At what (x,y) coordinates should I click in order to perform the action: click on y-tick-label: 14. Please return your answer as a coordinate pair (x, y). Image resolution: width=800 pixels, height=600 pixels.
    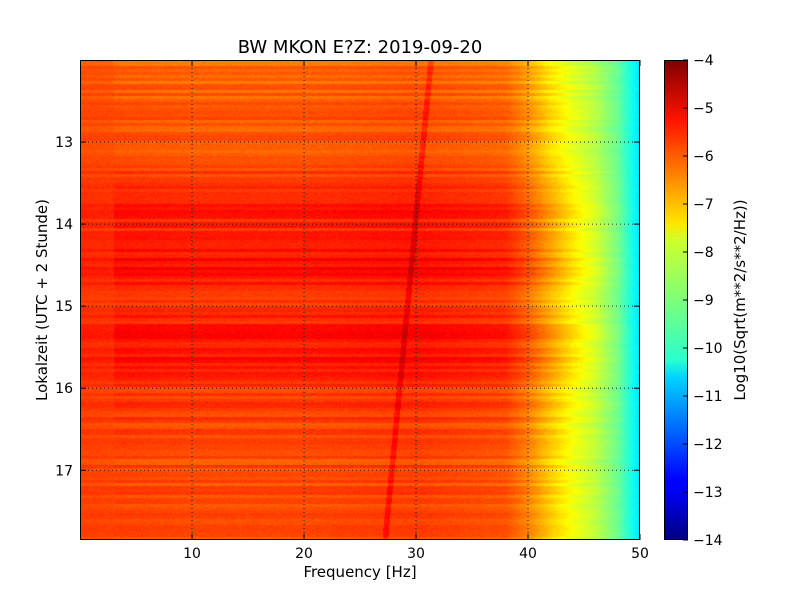
    Looking at the image, I should click on (64, 225).